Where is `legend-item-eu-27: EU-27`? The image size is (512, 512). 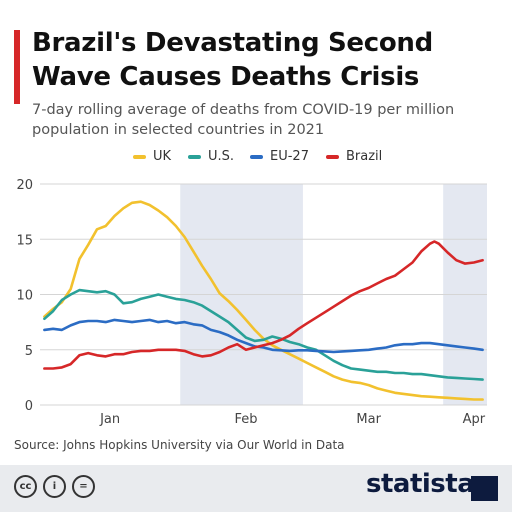
legend-item-eu-27: EU-27 is located at coordinates (279, 156).